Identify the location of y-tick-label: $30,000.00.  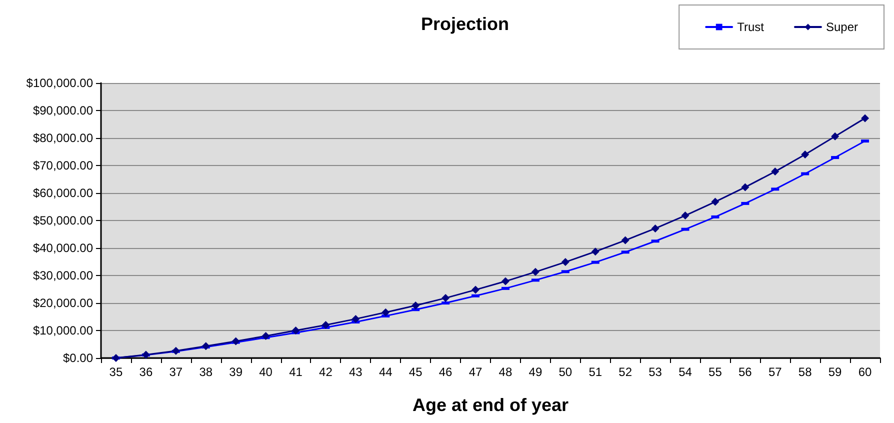
(63, 275).